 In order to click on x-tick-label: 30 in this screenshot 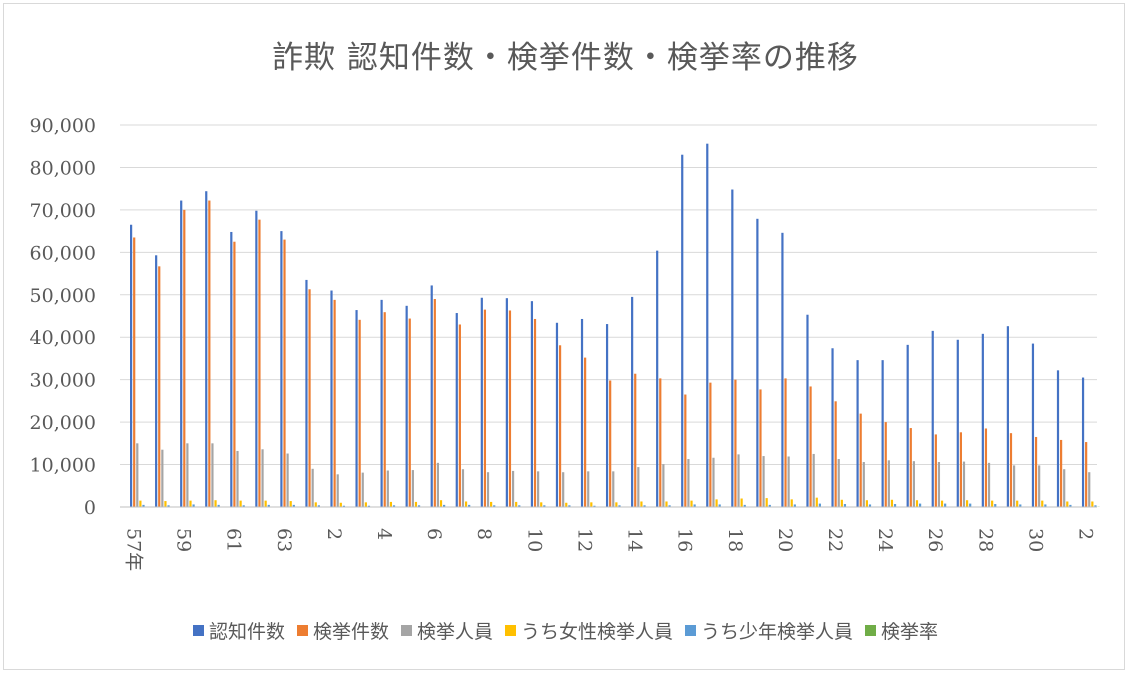, I will do `click(1035, 540)`.